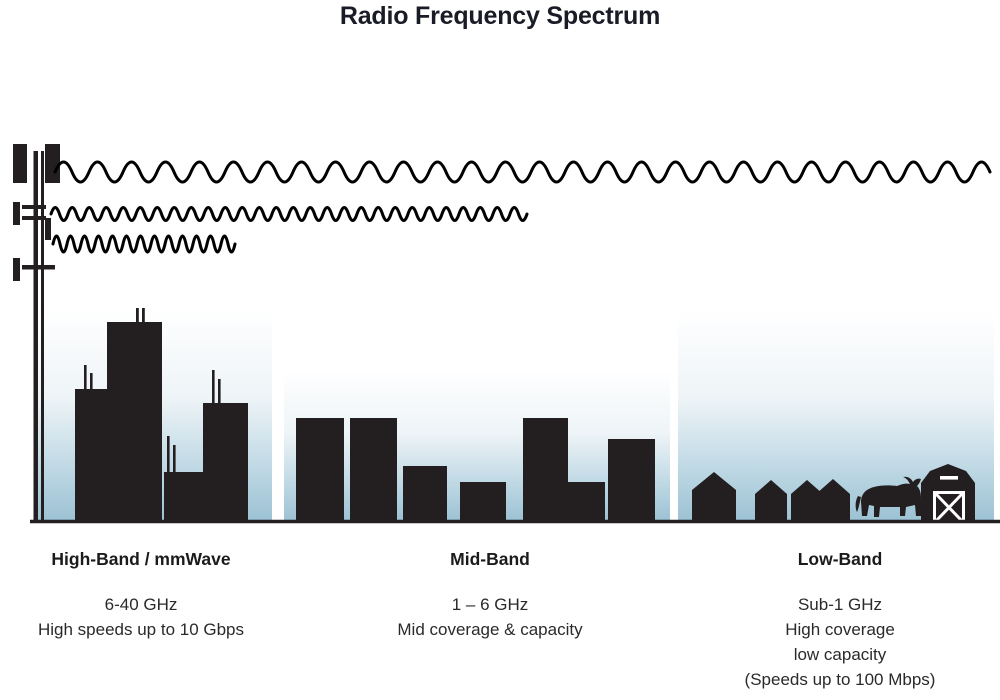 The width and height of the screenshot is (1000, 700). What do you see at coordinates (490, 617) in the screenshot?
I see `band-description-mid-band: 1 – 6 GHz Mid coverage & capacity` at bounding box center [490, 617].